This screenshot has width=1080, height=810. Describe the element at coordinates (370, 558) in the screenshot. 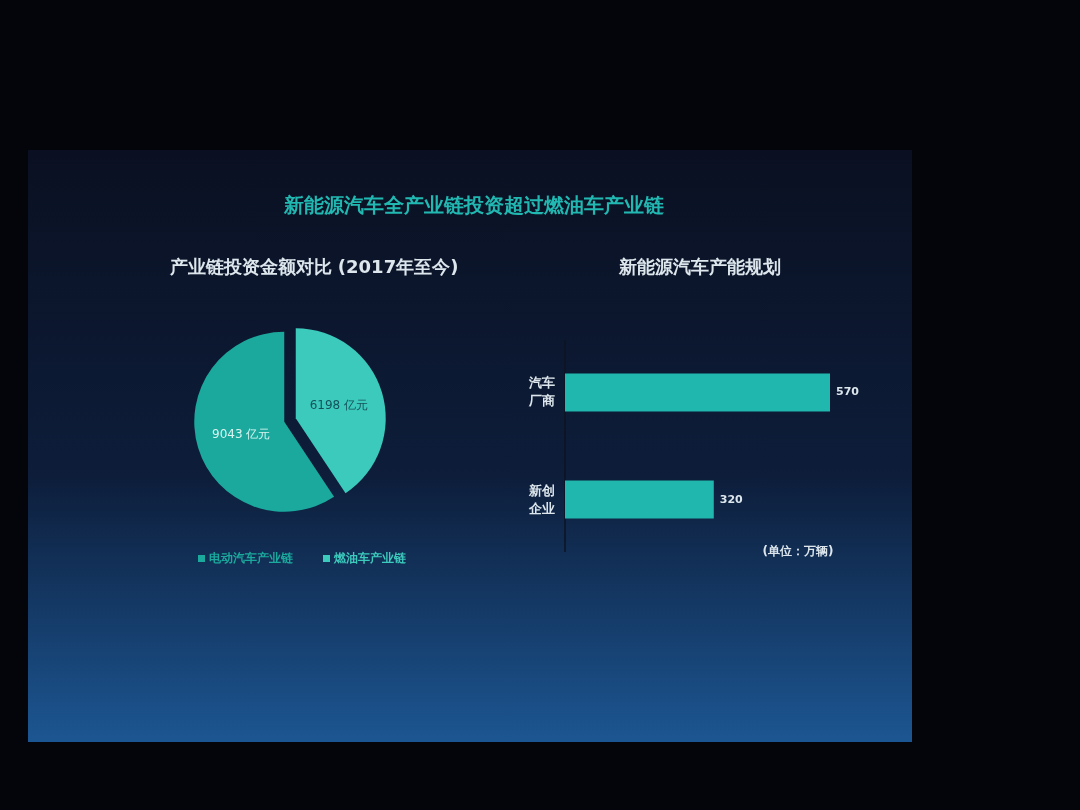

I see `legend-label: 燃油车产业链` at that location.